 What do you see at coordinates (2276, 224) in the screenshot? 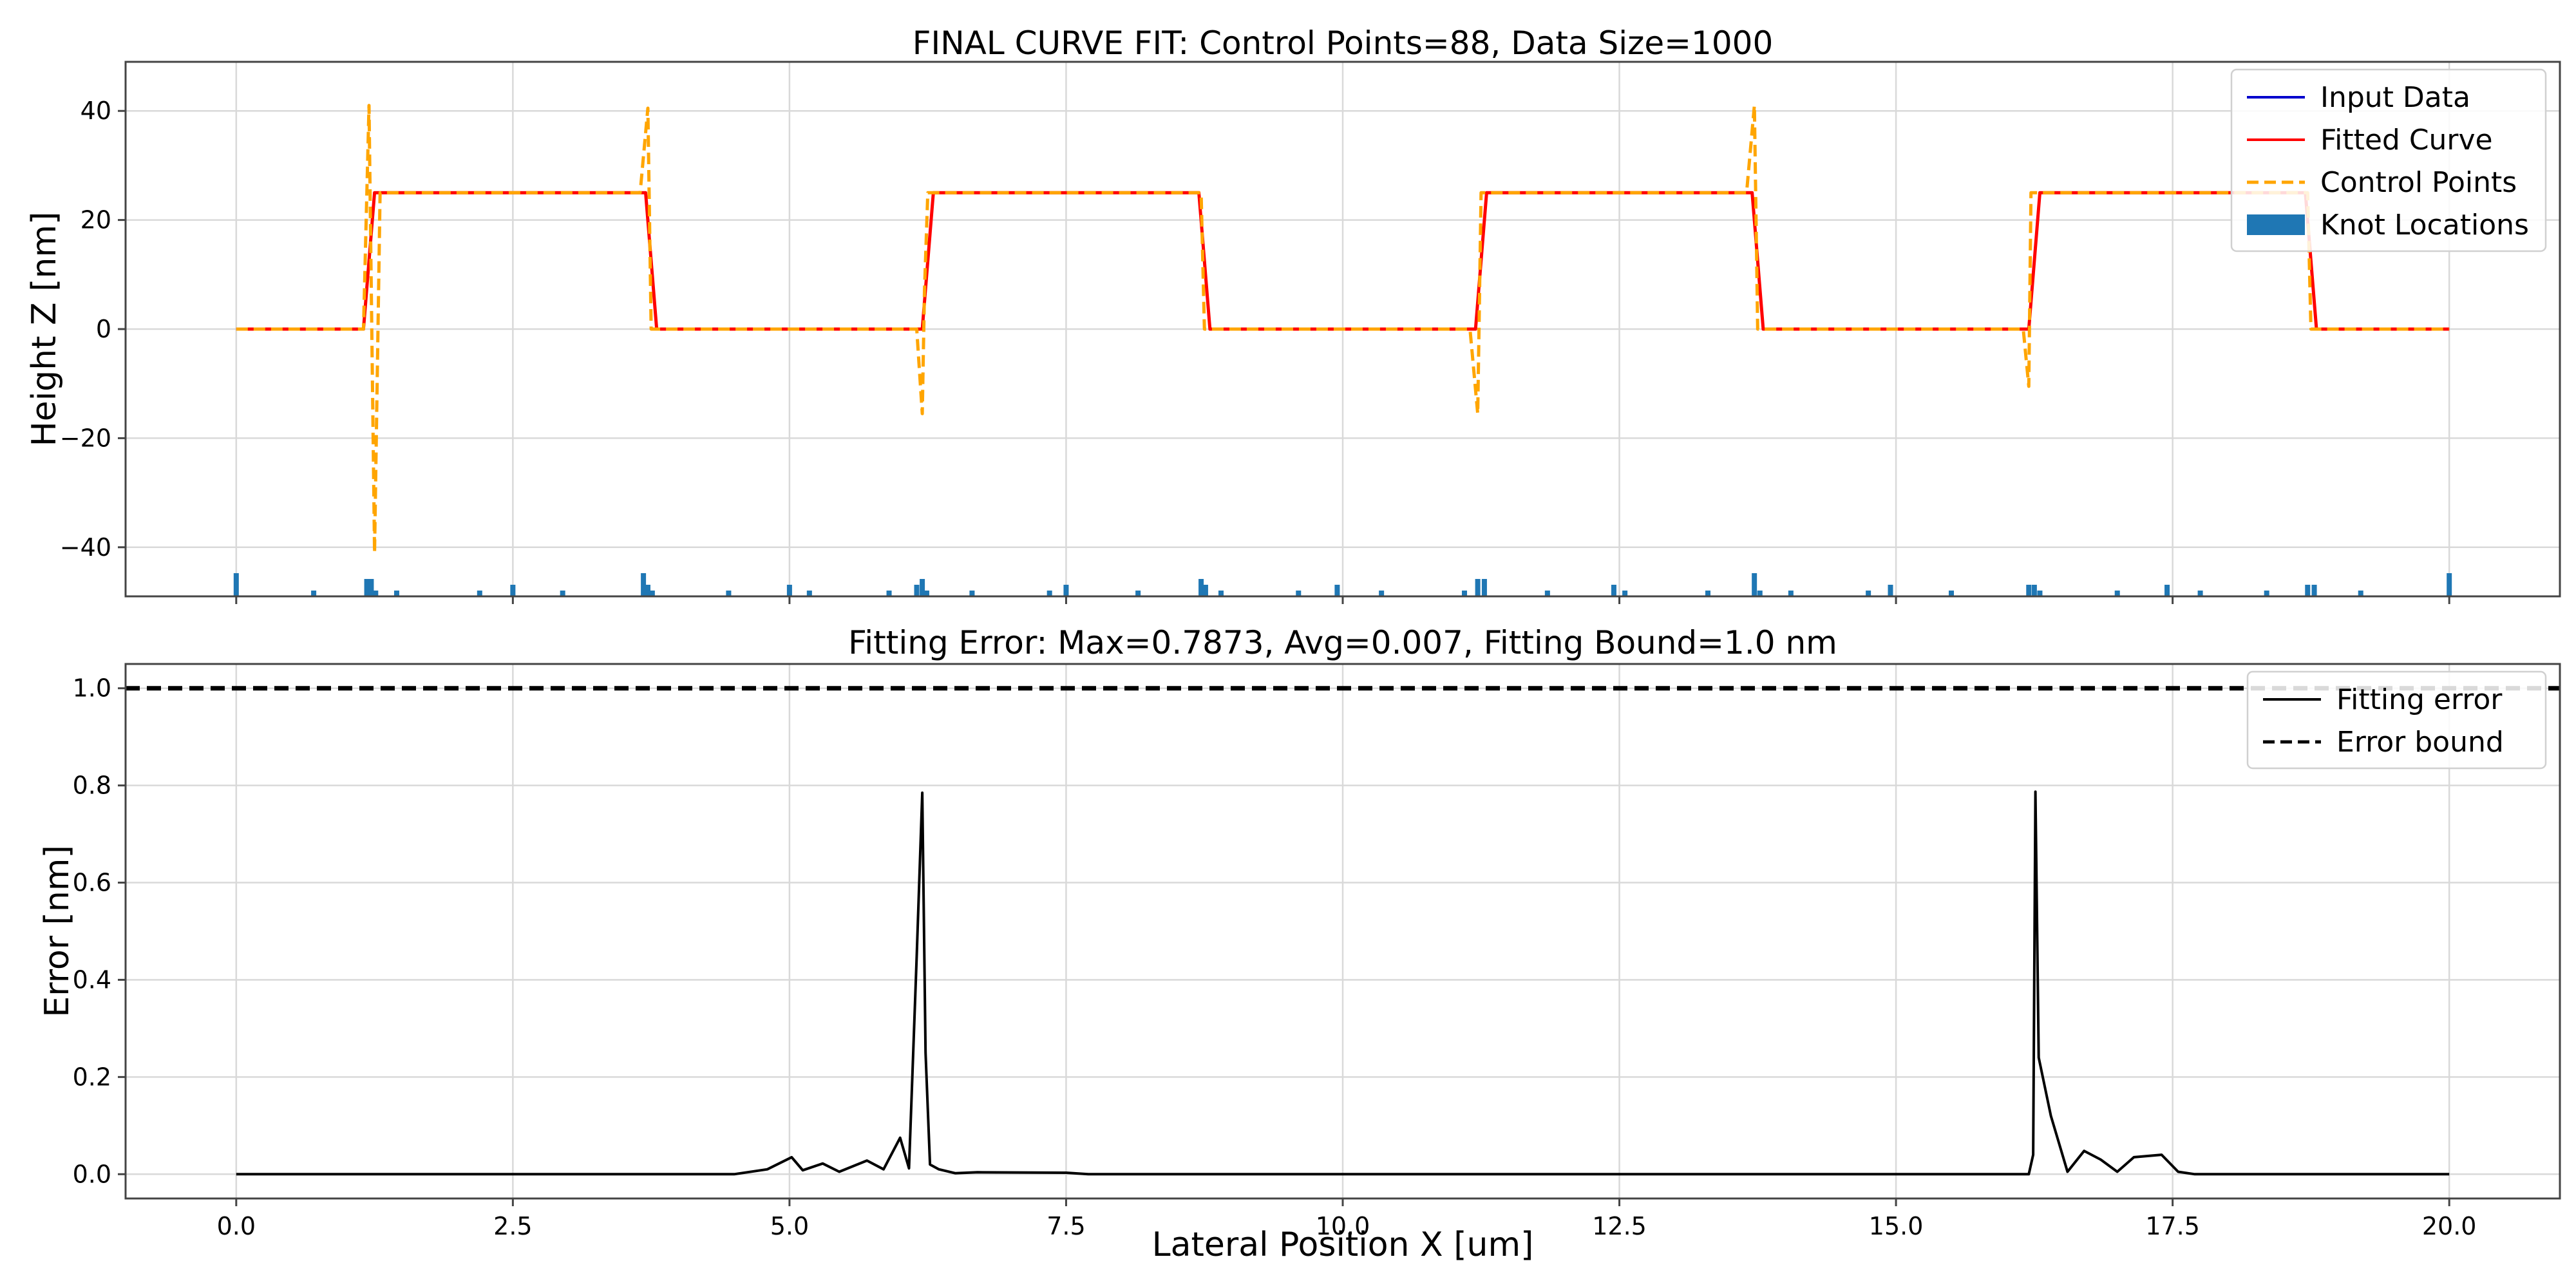
I see `legend-swatch` at bounding box center [2276, 224].